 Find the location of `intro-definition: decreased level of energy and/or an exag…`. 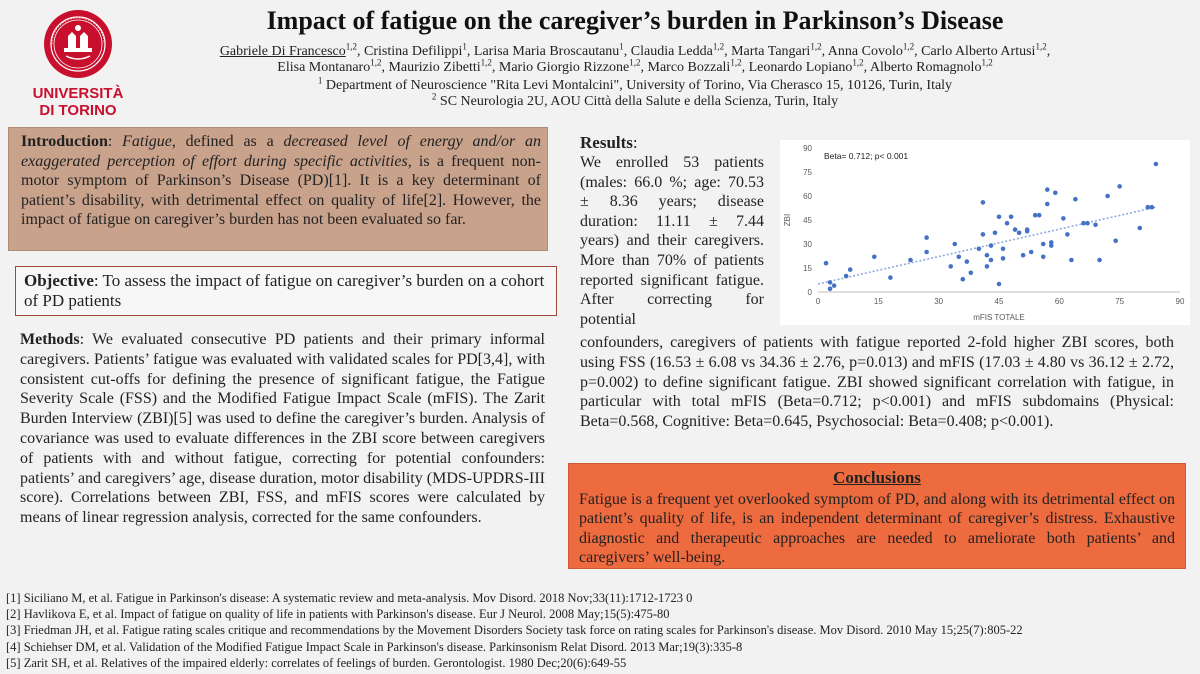

intro-definition: decreased level of energy and/or an exag… is located at coordinates (281, 151).